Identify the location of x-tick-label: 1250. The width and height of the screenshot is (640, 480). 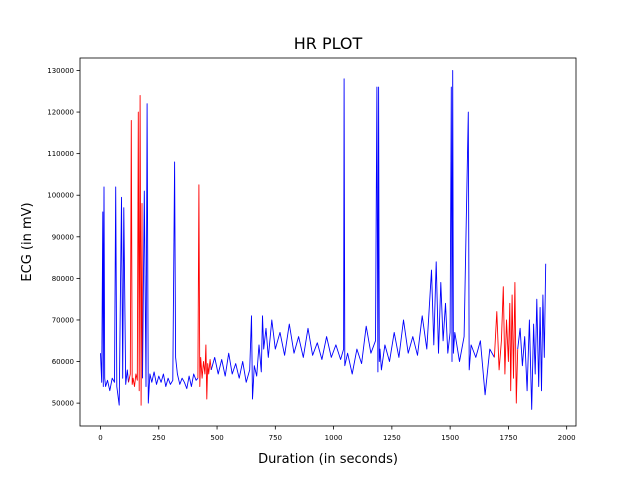
(392, 438).